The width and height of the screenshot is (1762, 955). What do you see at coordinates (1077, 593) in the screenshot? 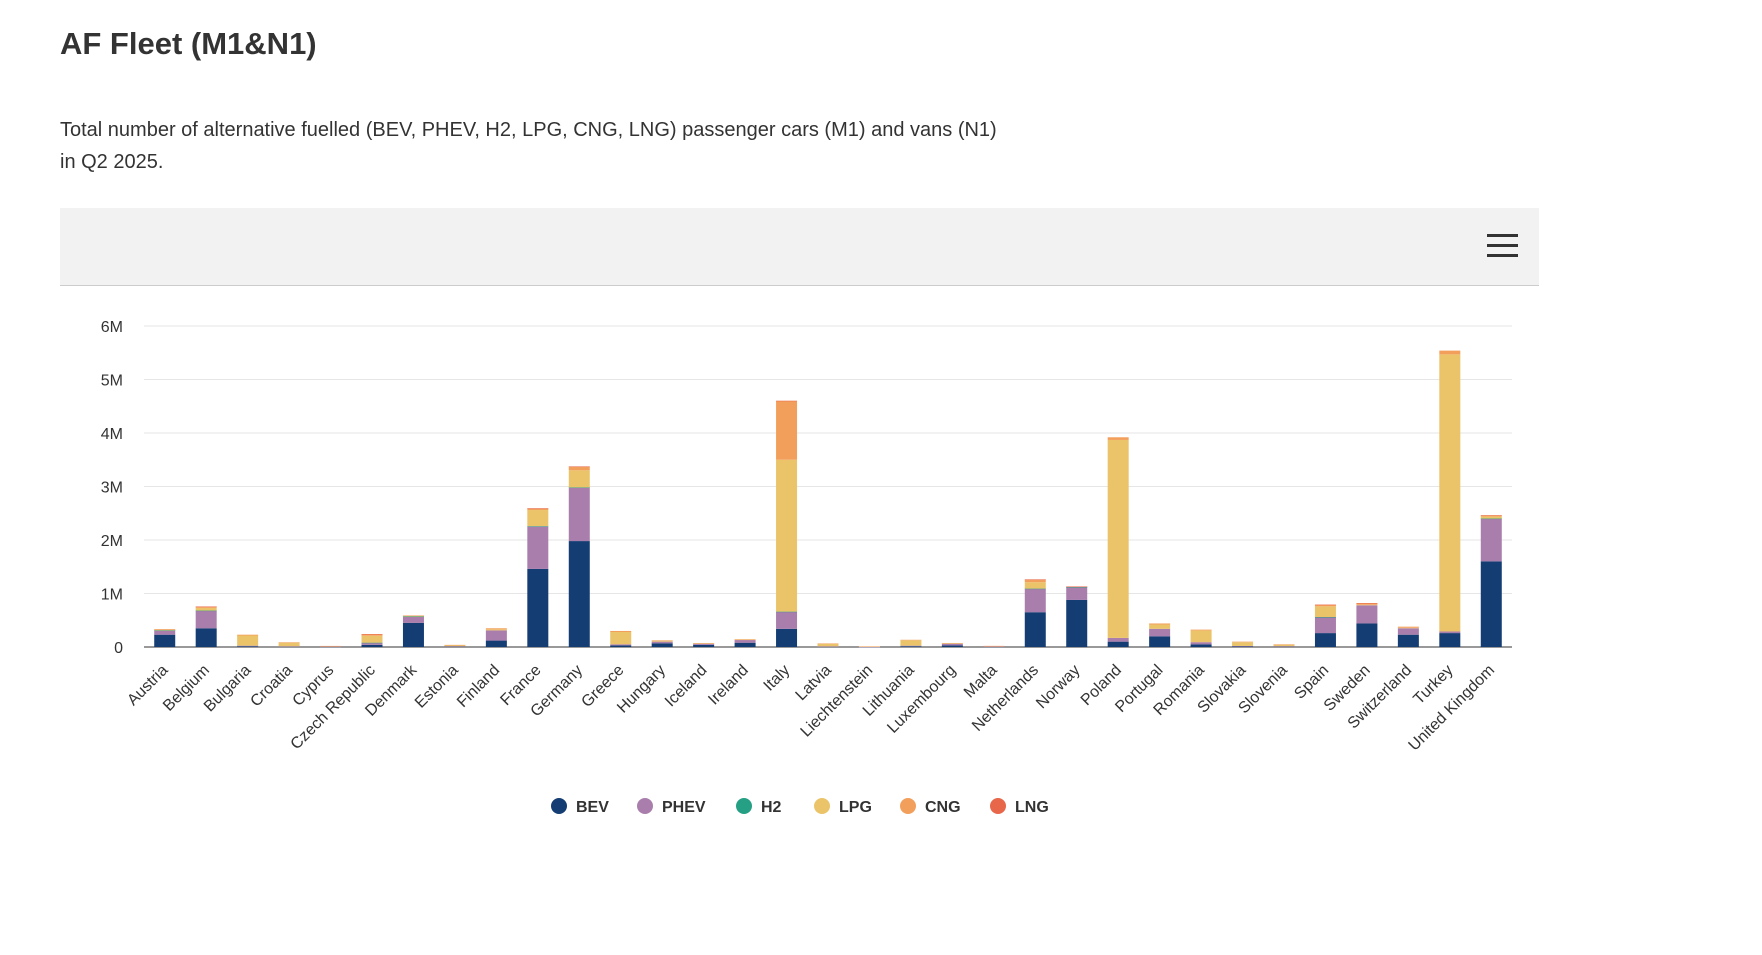
I see `bar-phev-norway` at bounding box center [1077, 593].